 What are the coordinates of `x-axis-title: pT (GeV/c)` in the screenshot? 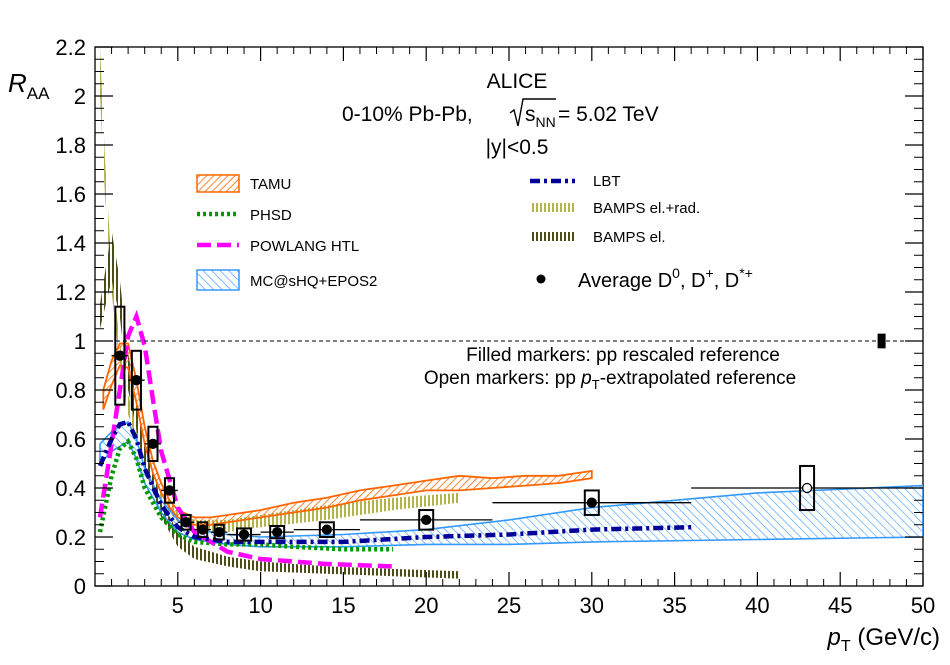 It's located at (883, 639).